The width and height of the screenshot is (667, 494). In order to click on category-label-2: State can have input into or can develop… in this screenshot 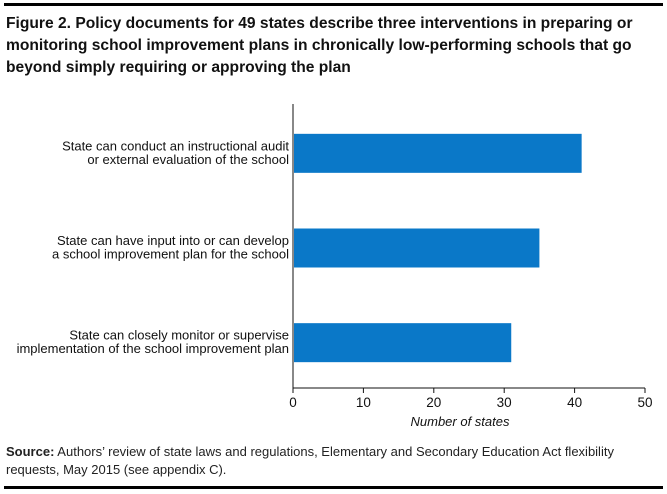, I will do `click(170, 247)`.